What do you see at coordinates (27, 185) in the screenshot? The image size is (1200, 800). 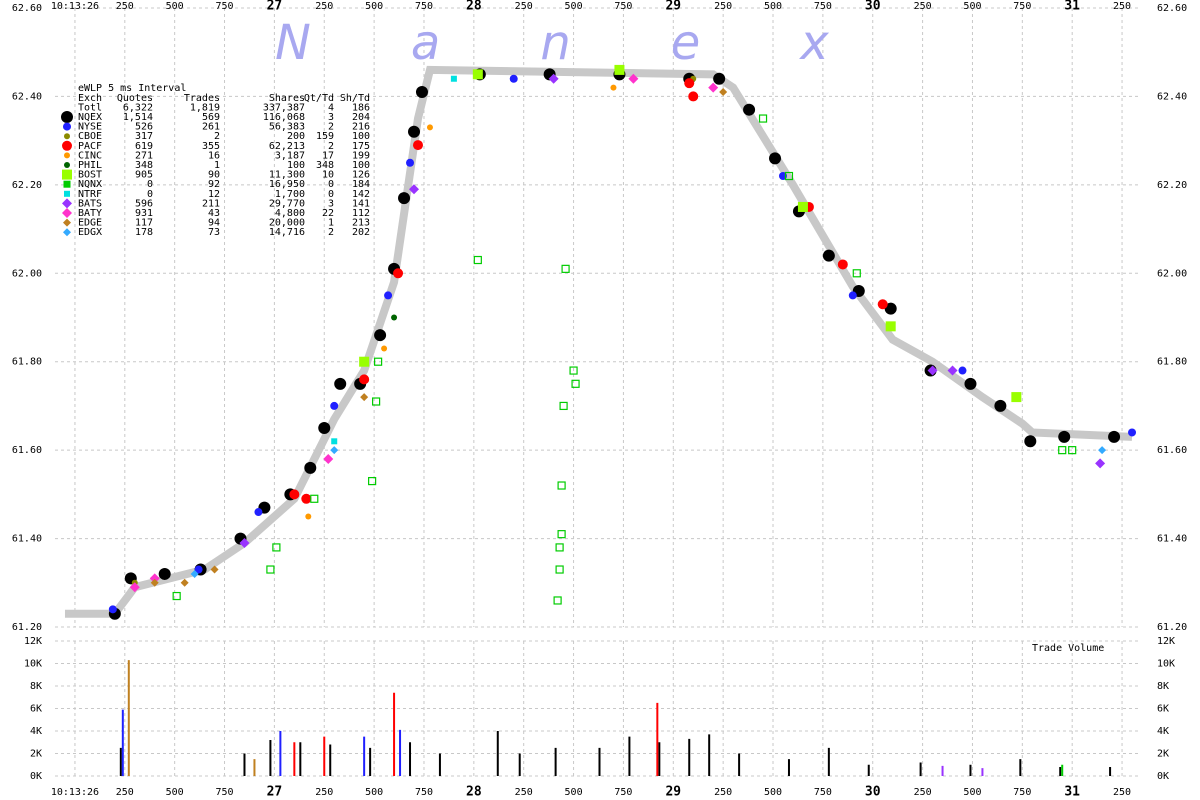 I see `y-tick-label: 62.20` at bounding box center [27, 185].